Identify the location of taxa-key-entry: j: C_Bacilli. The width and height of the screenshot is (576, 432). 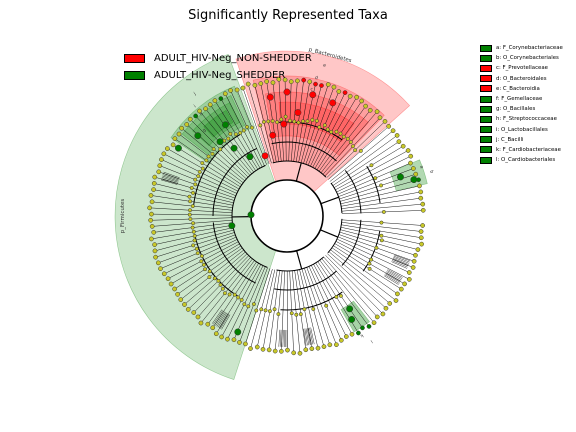
(521, 140).